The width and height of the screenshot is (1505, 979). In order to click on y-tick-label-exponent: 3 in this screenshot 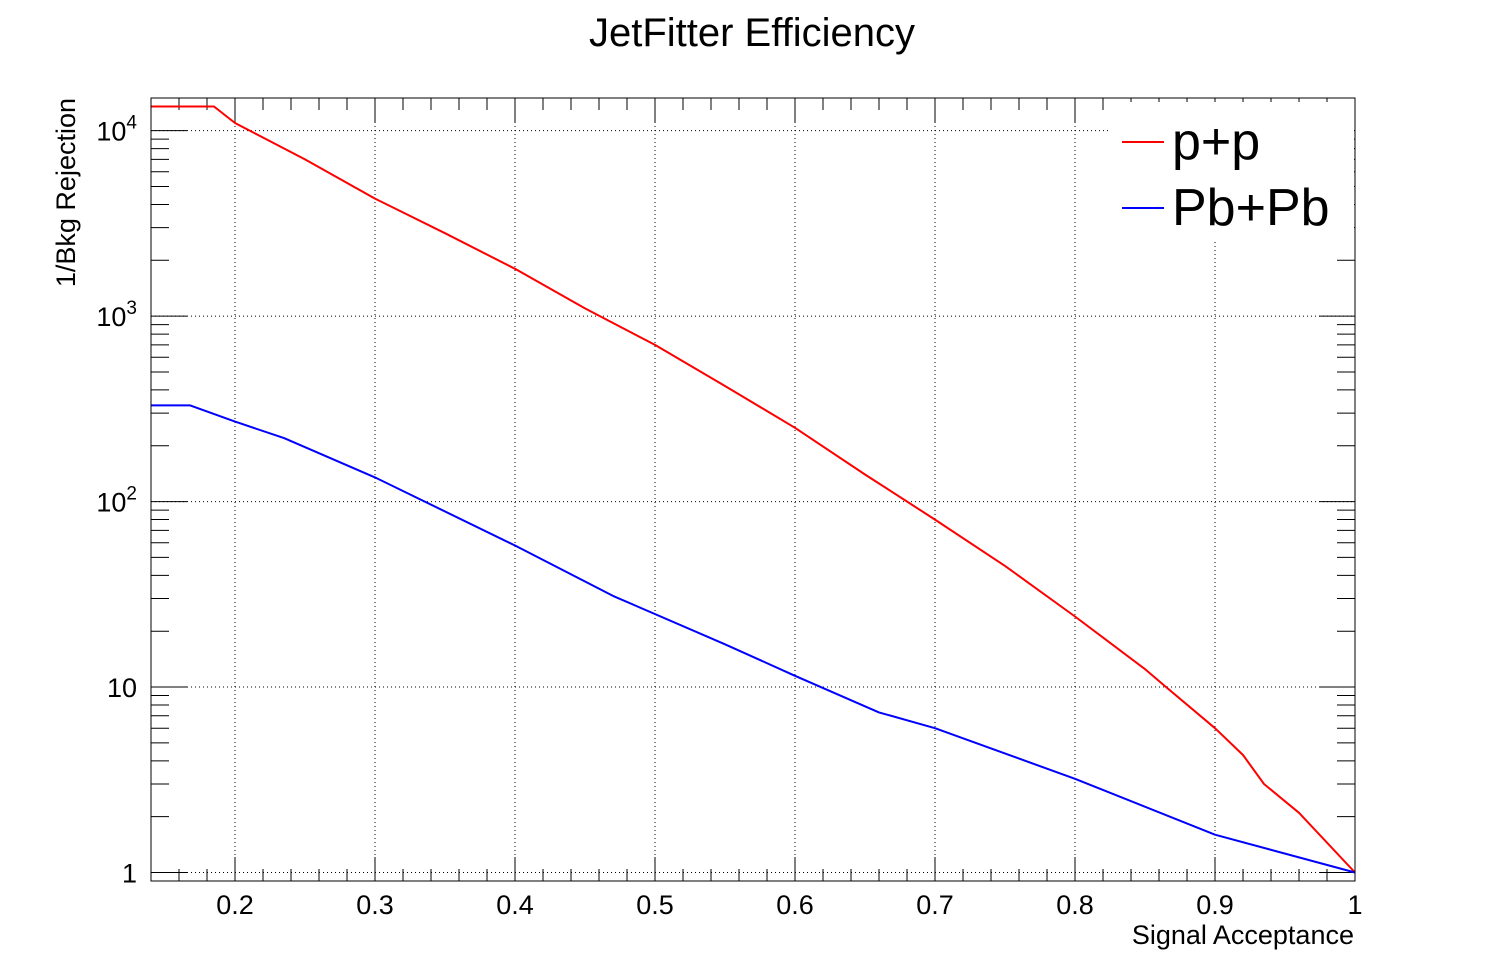, I will do `click(131, 308)`.